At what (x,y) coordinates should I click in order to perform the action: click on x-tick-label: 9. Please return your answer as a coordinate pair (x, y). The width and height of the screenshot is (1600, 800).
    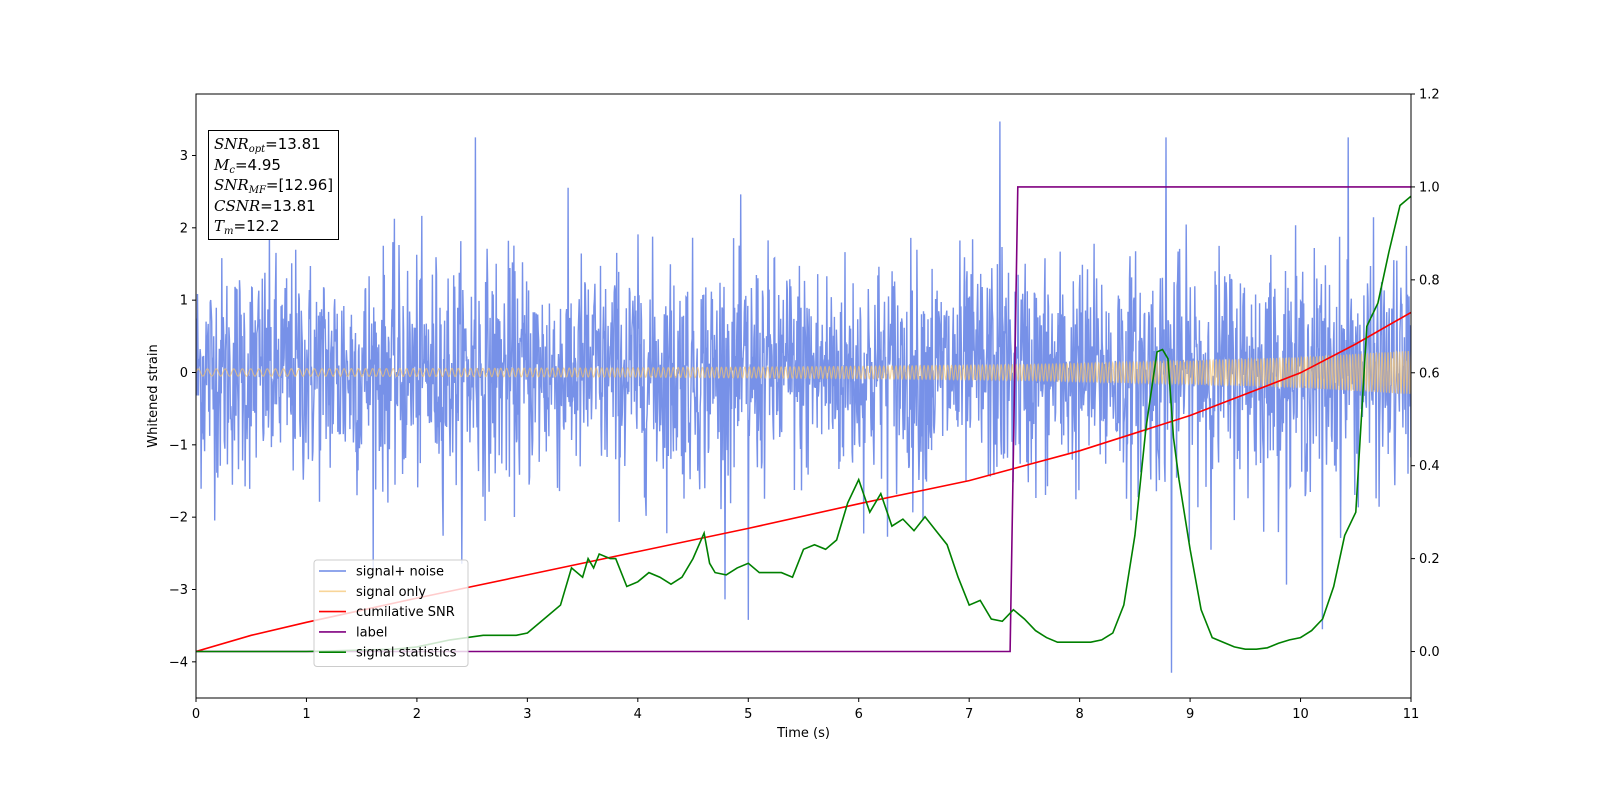
    Looking at the image, I should click on (1190, 714).